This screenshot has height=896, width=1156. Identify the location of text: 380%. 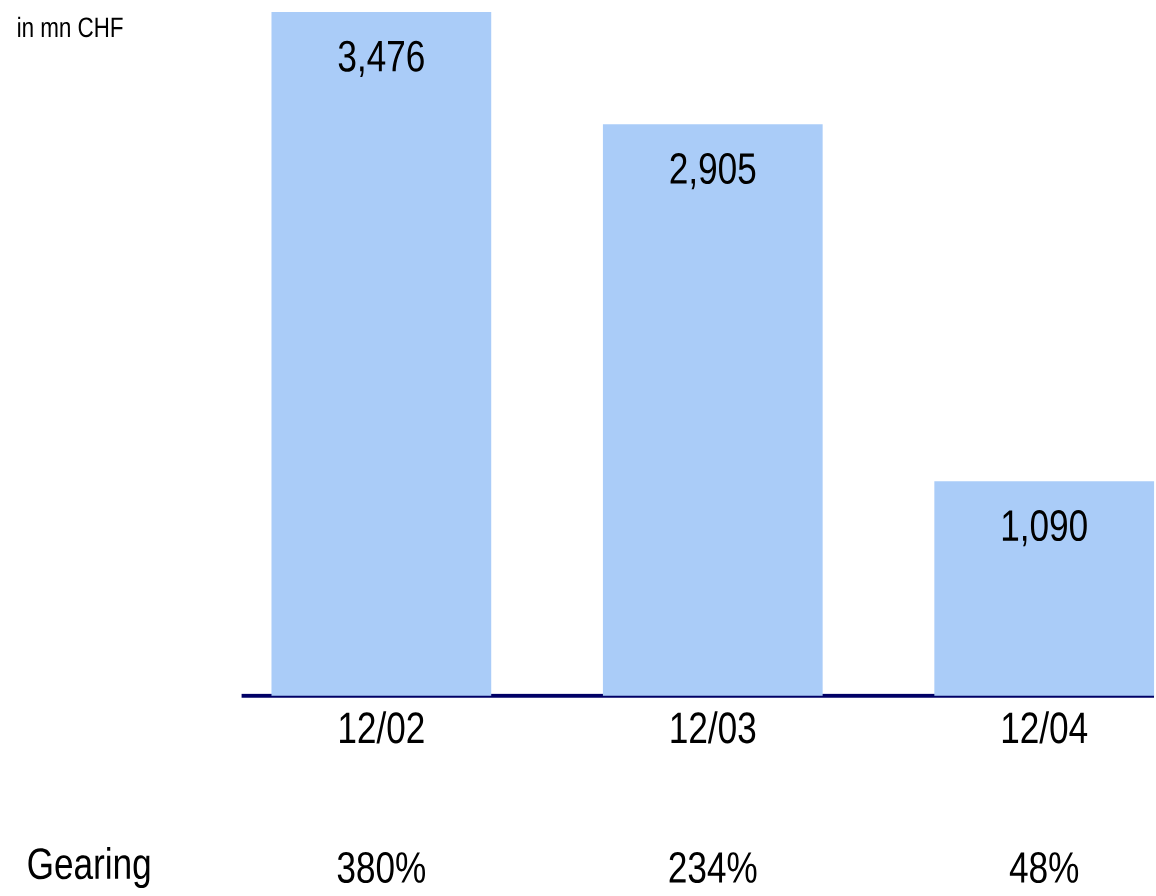
(381, 867).